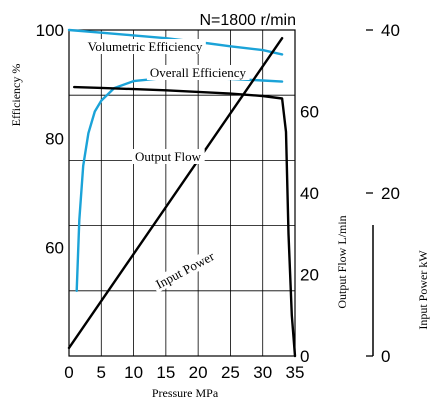  I want to click on efficiency-tick-label: 100, so click(50, 30).